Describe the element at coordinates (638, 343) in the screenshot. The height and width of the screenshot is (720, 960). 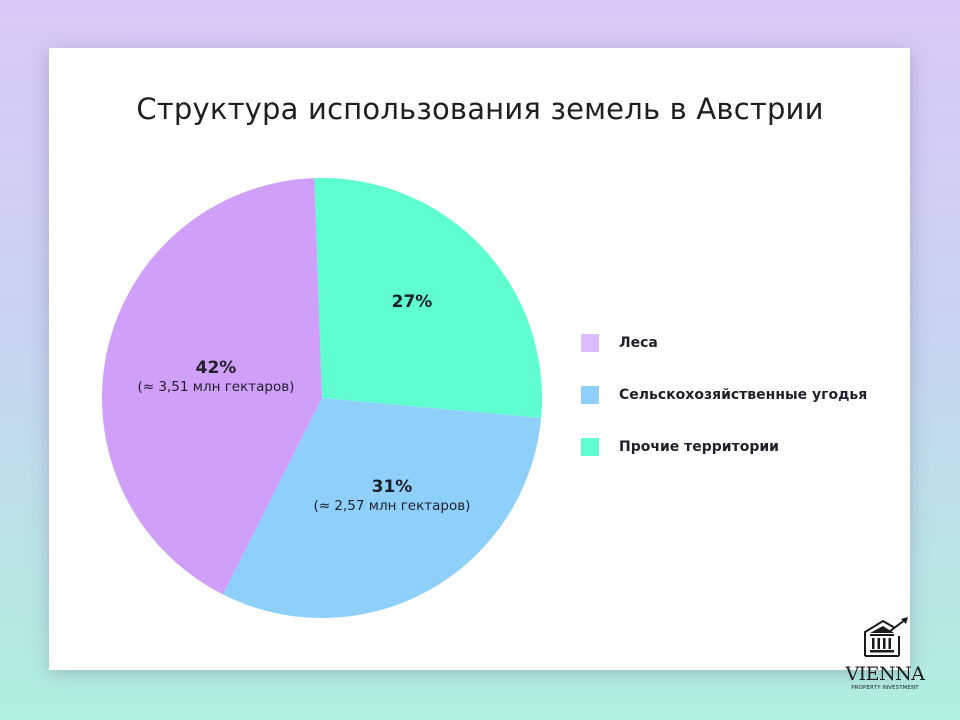
I see `legend-label: Леса` at that location.